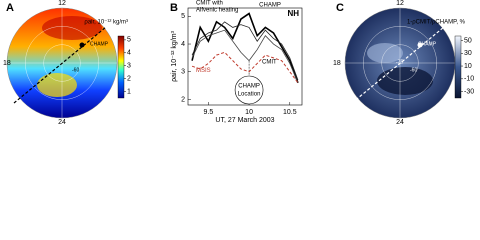 The height and width of the screenshot is (240, 480). Describe the element at coordinates (106, 23) in the screenshot. I see `colorbar-label: ρair, 10⁻¹² kg/m³` at that location.